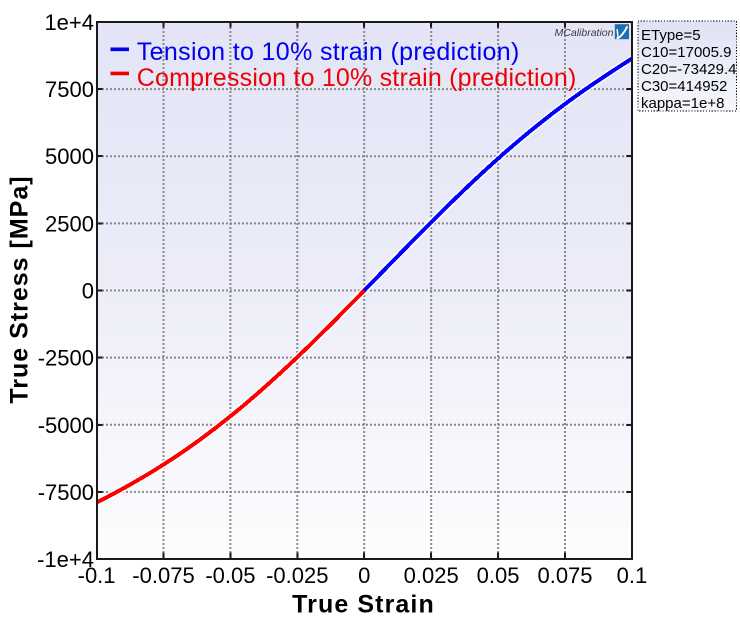 This screenshot has height=621, width=740. Describe the element at coordinates (682, 103) in the screenshot. I see `svg-text: kappa=1e+8` at that location.